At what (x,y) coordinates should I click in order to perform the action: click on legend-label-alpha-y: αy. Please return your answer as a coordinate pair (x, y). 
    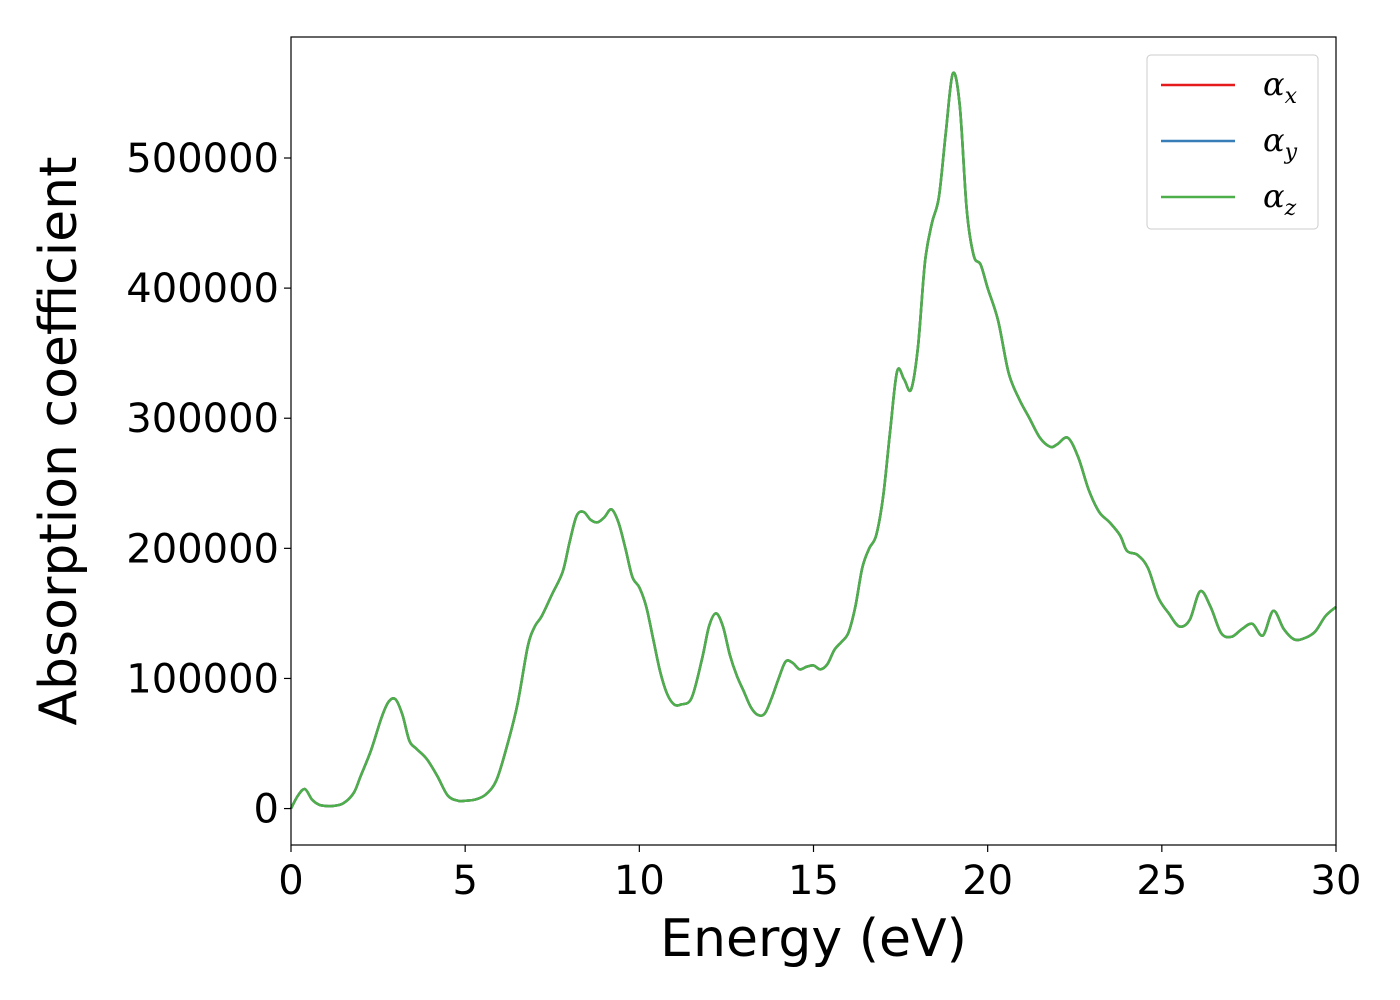
    Looking at the image, I should click on (1280, 143).